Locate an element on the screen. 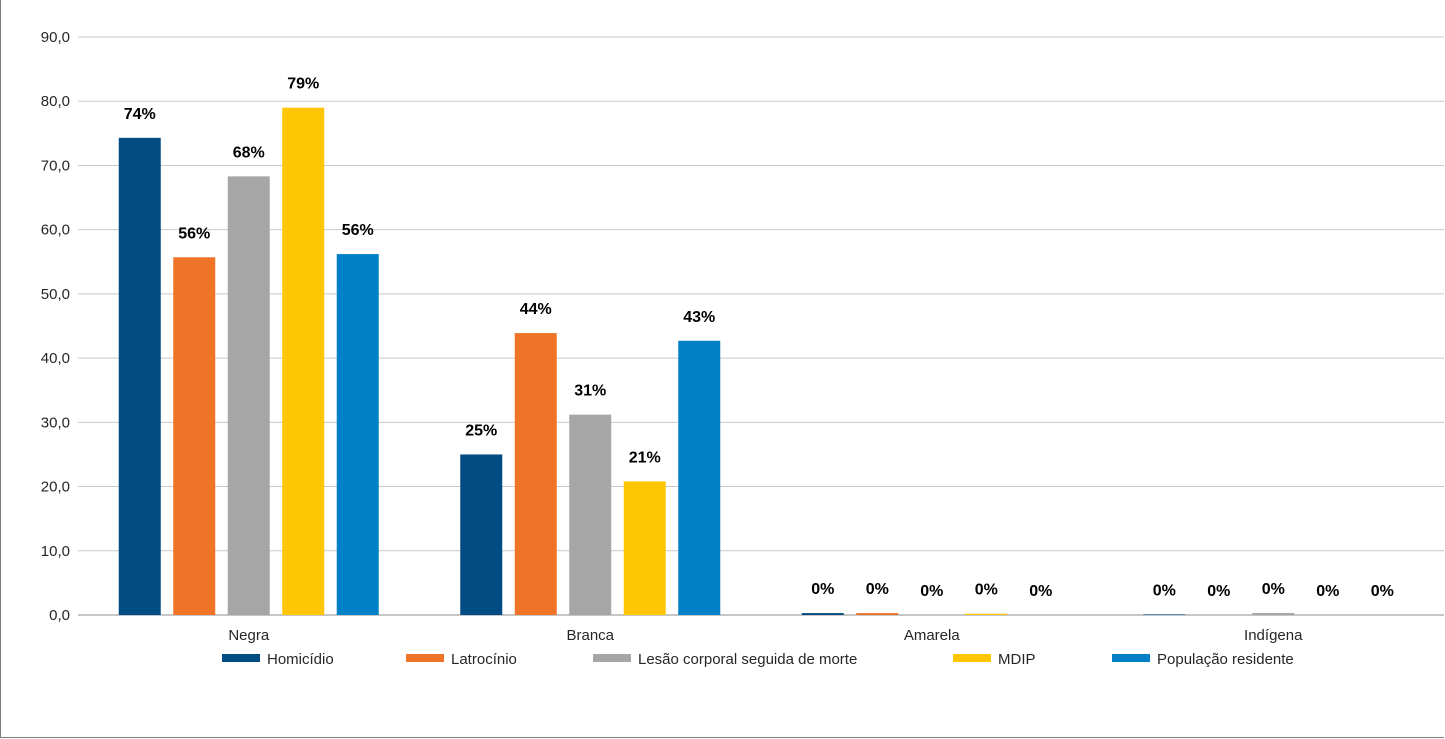  data-label: 79% is located at coordinates (303, 84).